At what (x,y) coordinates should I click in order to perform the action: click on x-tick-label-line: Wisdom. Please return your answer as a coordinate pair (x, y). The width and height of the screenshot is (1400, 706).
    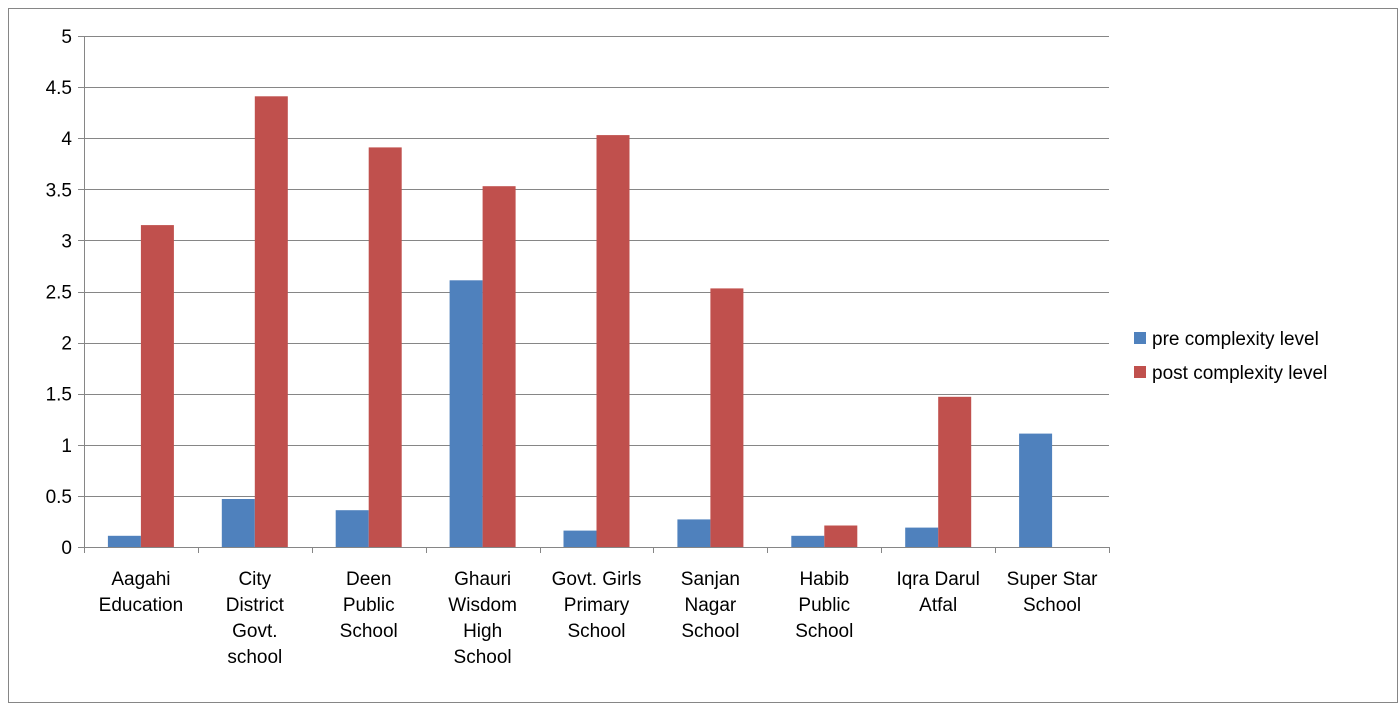
    Looking at the image, I should click on (482, 605).